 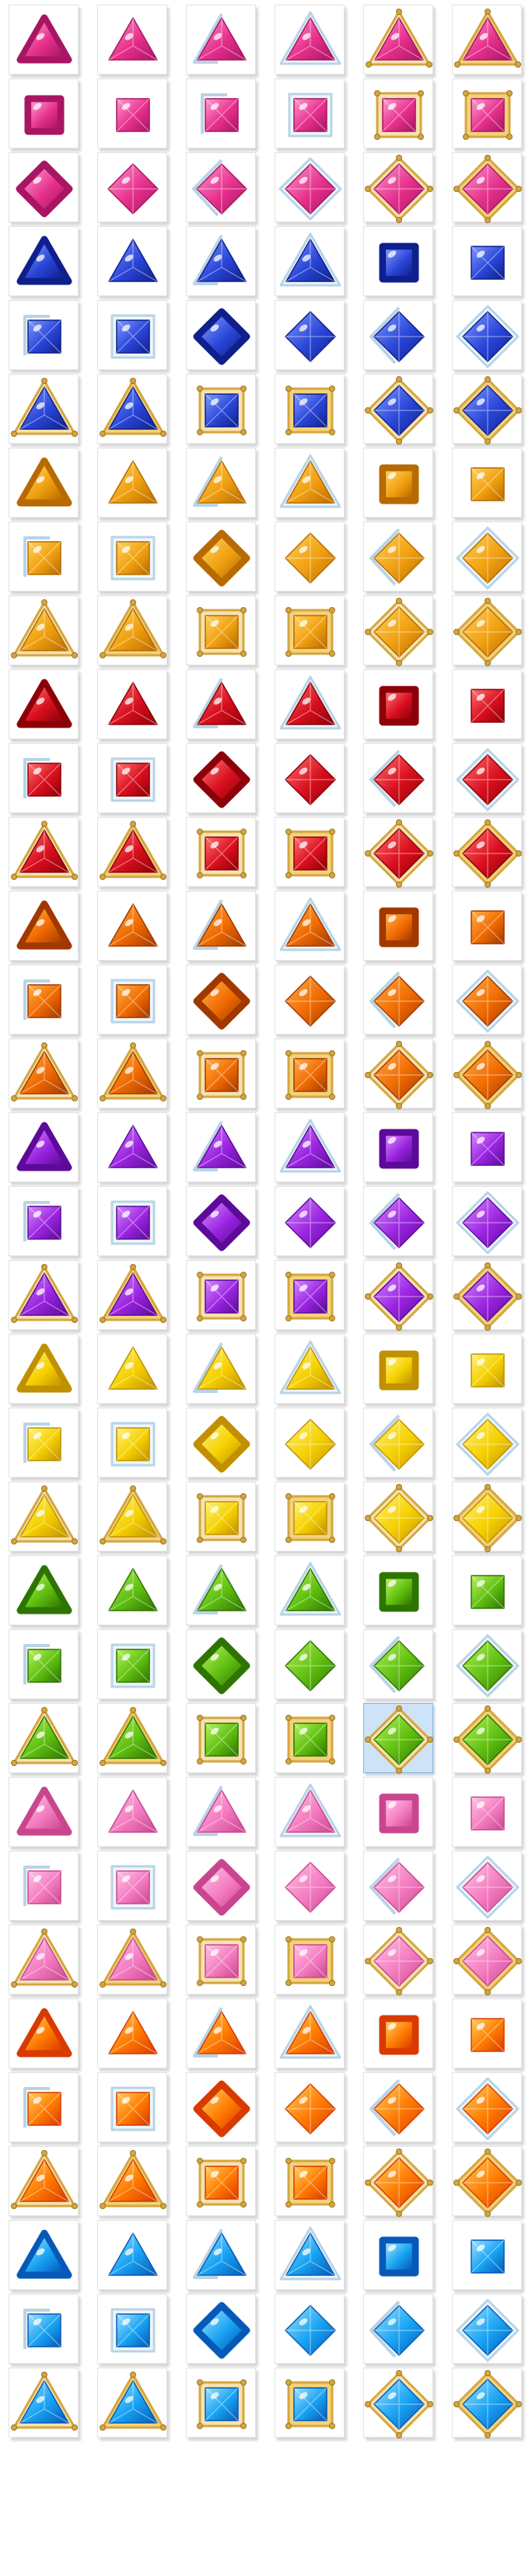 What do you see at coordinates (310, 1886) in the screenshot?
I see `gem-tile-lightpink-rh-none` at bounding box center [310, 1886].